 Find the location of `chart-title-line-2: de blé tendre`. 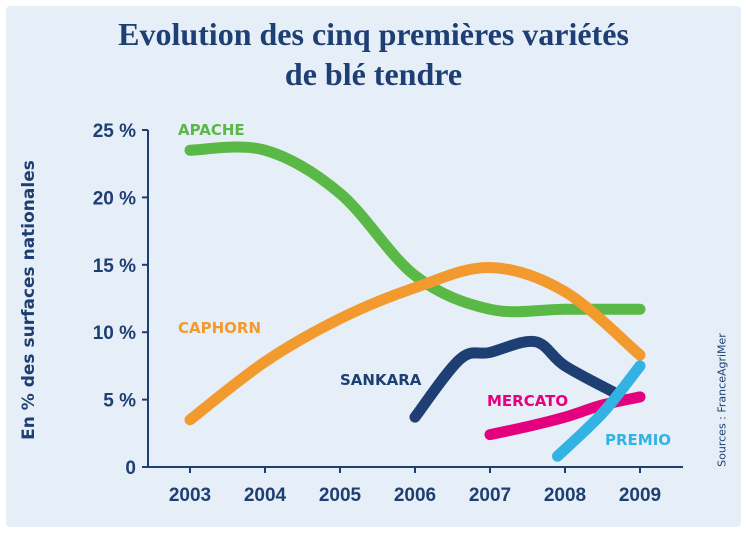

chart-title-line-2: de blé tendre is located at coordinates (373, 74).